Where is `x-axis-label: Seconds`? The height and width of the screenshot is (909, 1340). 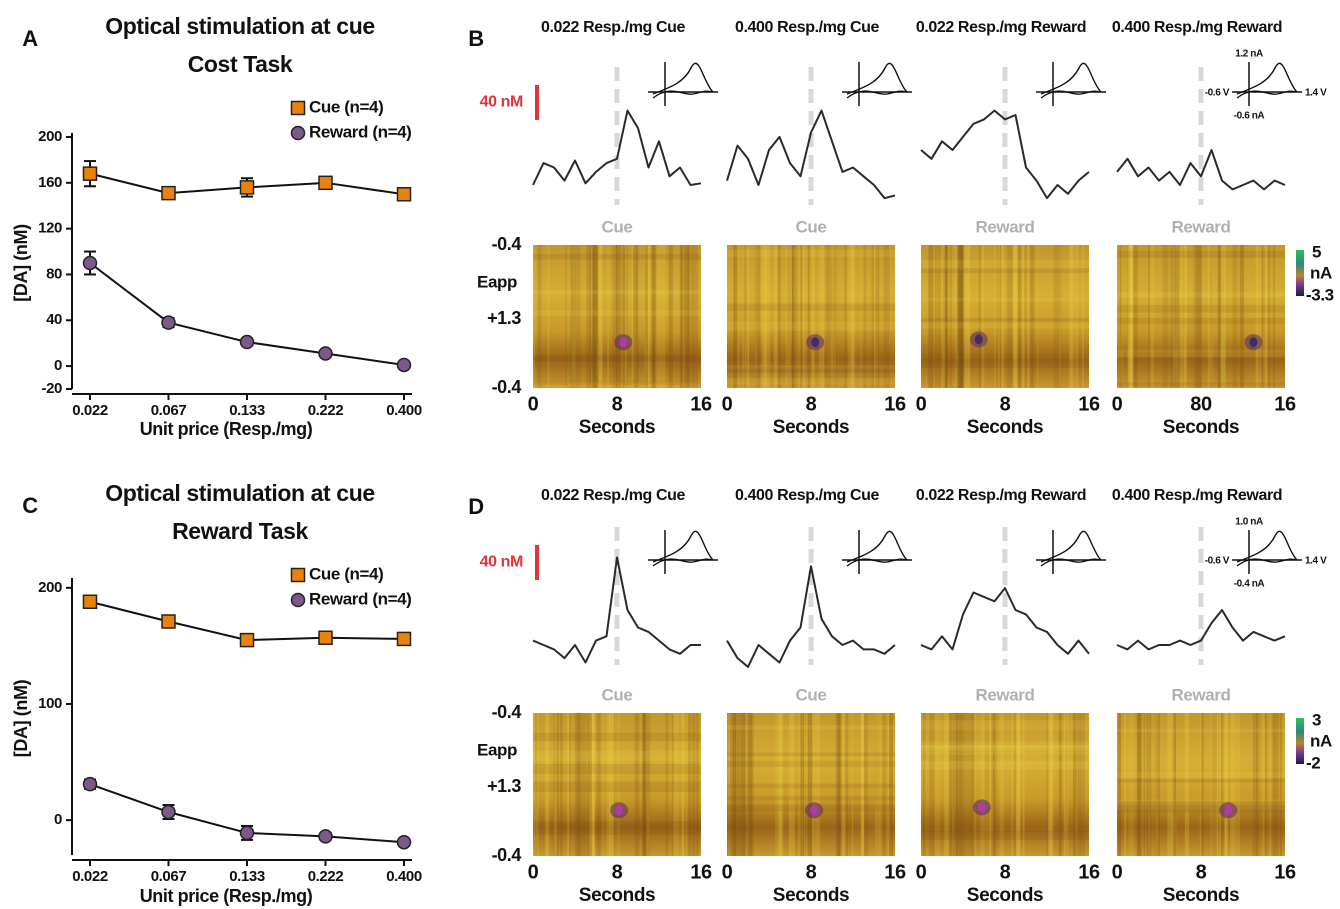 x-axis-label: Seconds is located at coordinates (811, 427).